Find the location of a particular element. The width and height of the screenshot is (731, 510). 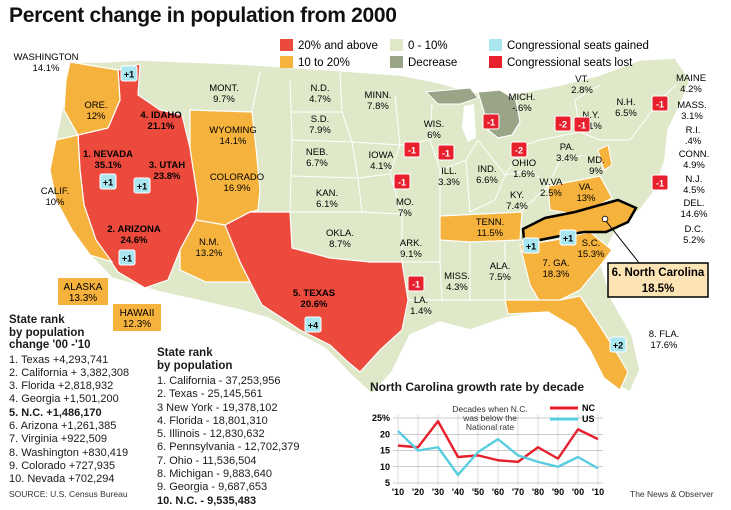

state-pct: 16.9% is located at coordinates (237, 188).